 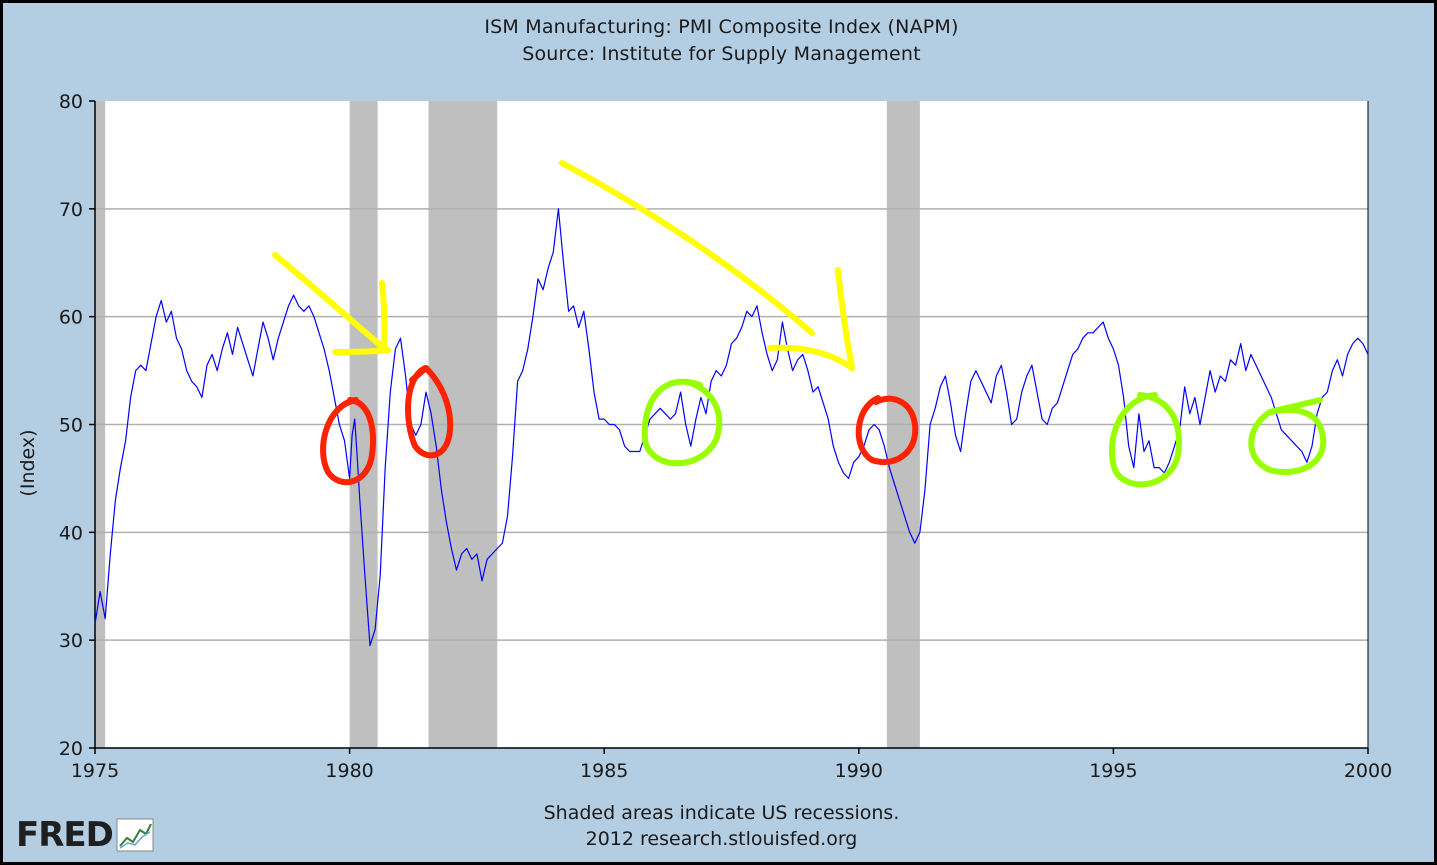 What do you see at coordinates (1113, 771) in the screenshot?
I see `x-tick-label-1995: 1995` at bounding box center [1113, 771].